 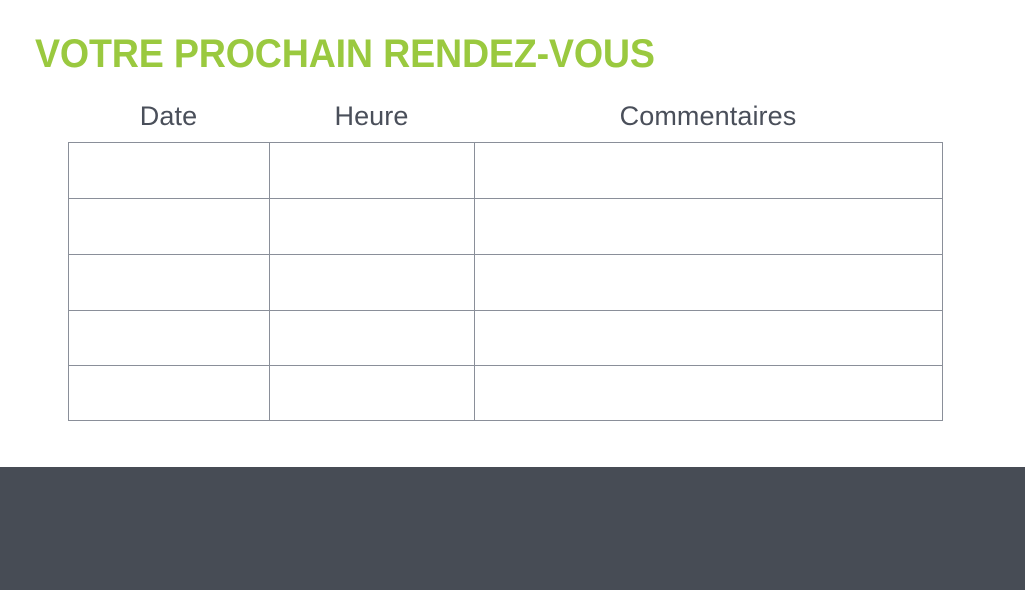 What do you see at coordinates (345, 54) in the screenshot?
I see `page-title: VOTRE PROCHAIN RENDEZ-VOUS` at bounding box center [345, 54].